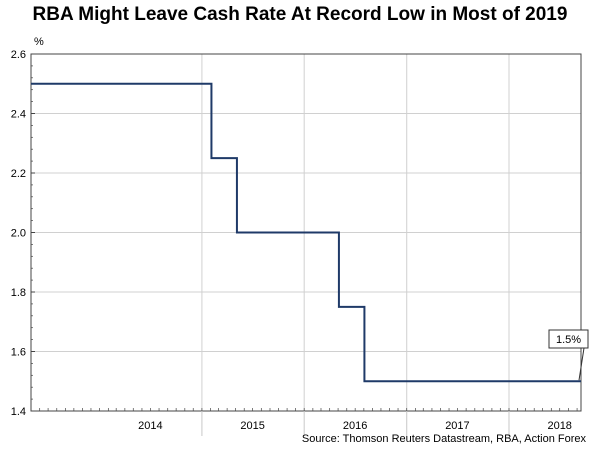 Image resolution: width=600 pixels, height=450 pixels. What do you see at coordinates (457, 426) in the screenshot?
I see `x-tick-label: 2017` at bounding box center [457, 426].